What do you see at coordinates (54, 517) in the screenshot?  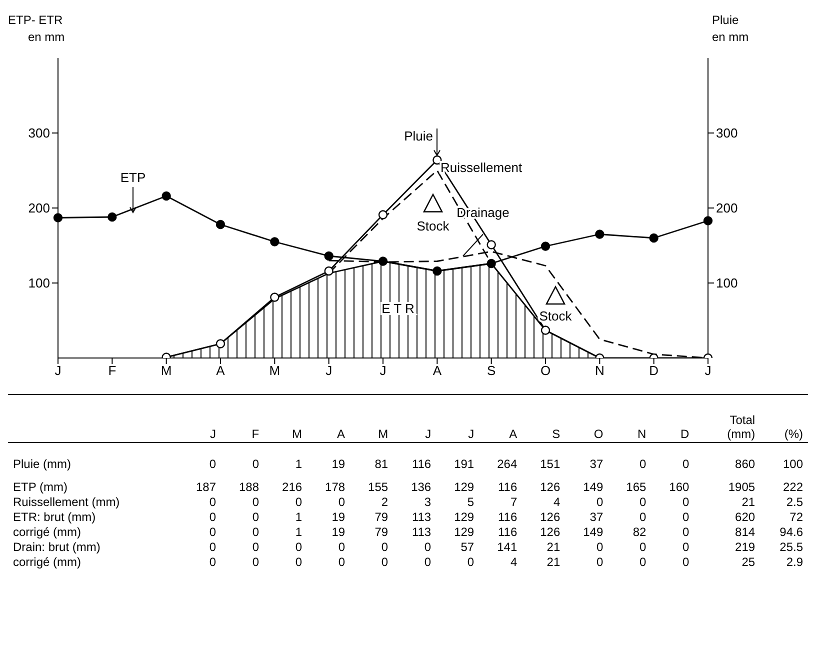 I see `text: ETR: brut (mm)` at bounding box center [54, 517].